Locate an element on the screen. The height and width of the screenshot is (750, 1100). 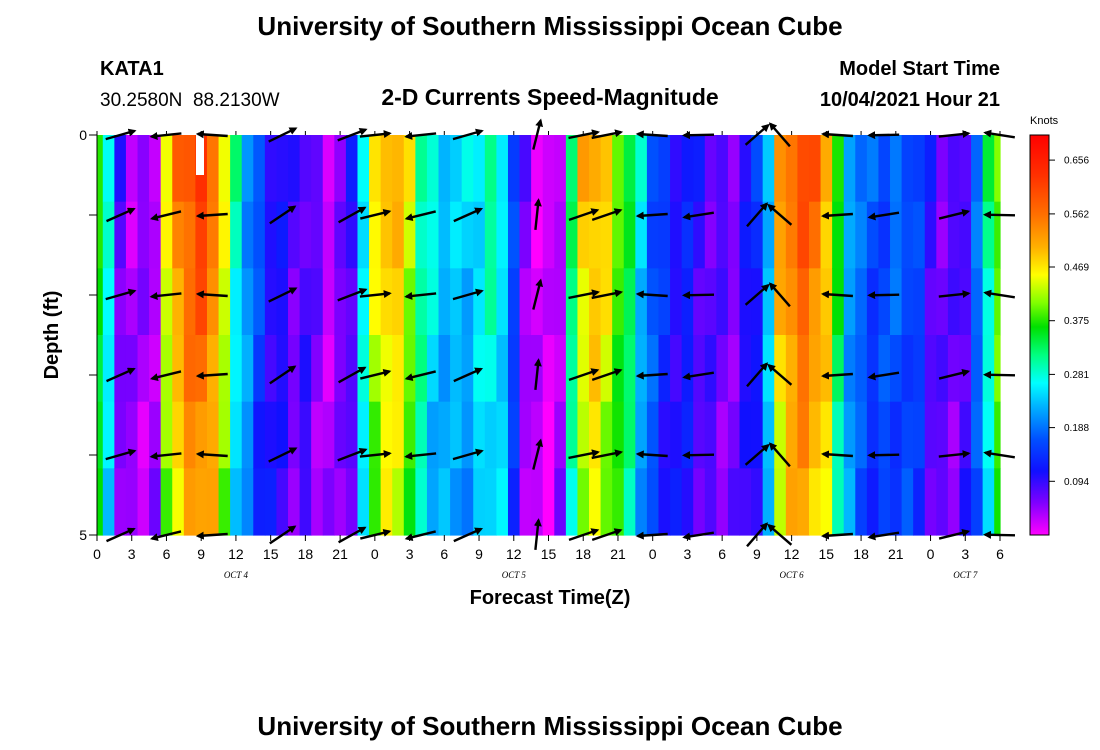
station-coordinates: 30.2580N 88.2130W is located at coordinates (190, 100).